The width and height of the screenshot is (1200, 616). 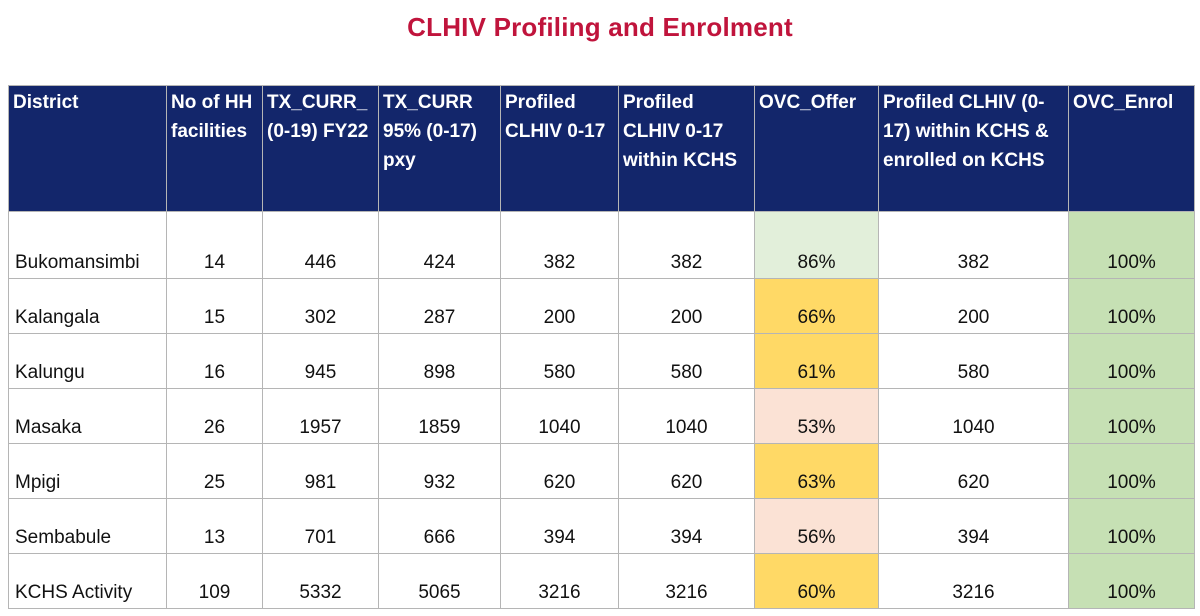 I want to click on profiled-cell: 580, so click(x=559, y=361).